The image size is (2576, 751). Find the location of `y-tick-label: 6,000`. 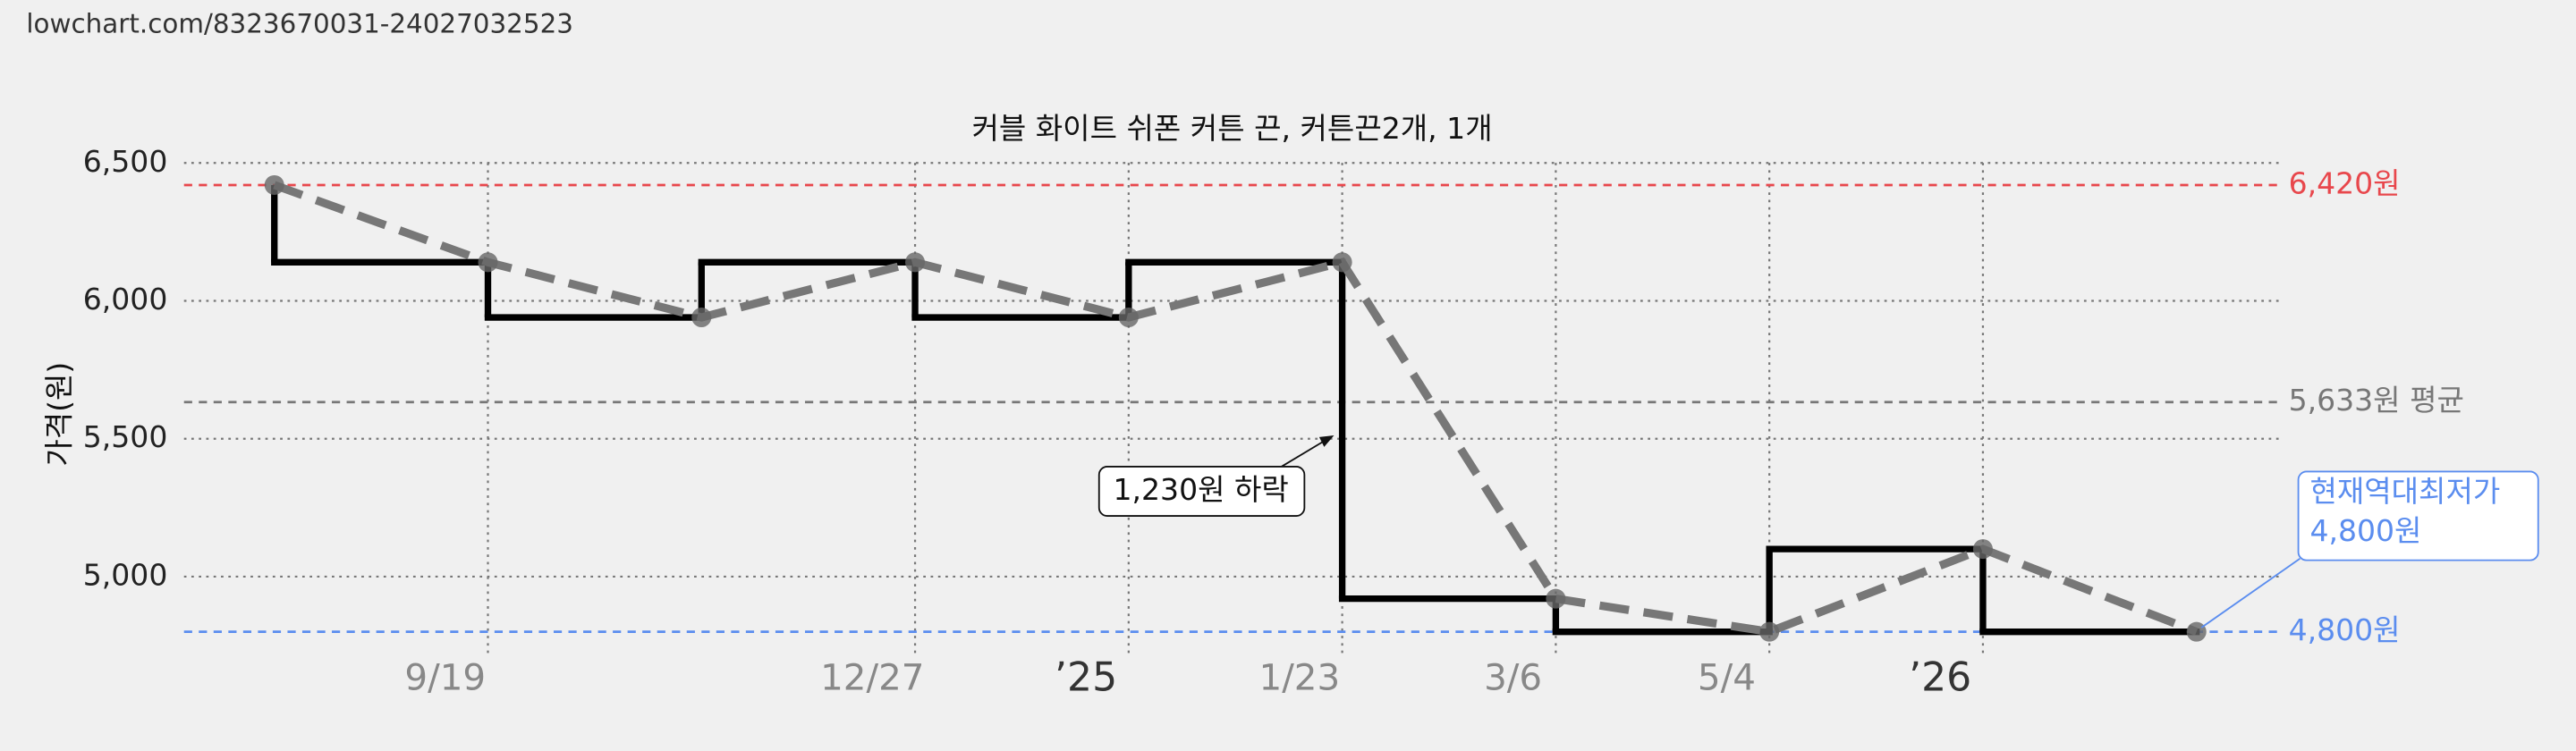

y-tick-label: 6,000 is located at coordinates (125, 299).